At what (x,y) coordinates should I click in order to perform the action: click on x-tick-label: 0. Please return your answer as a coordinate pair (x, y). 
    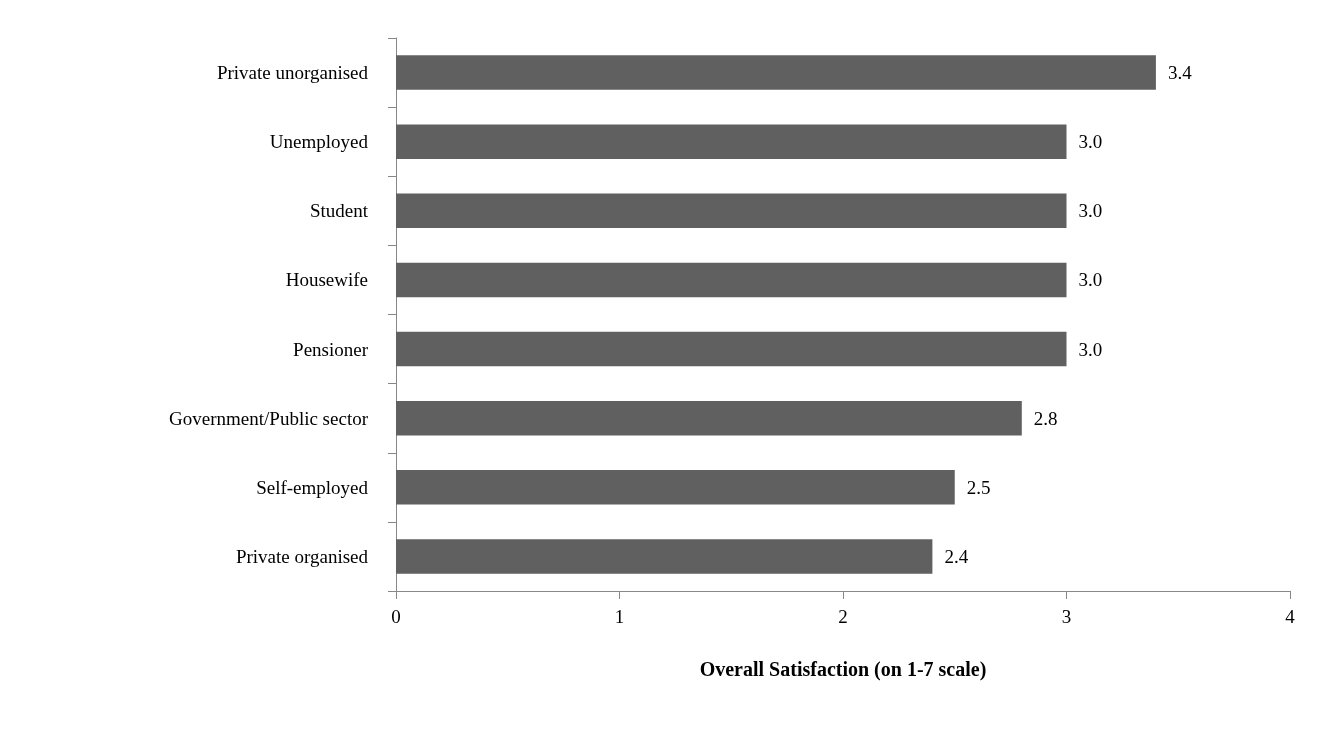
    Looking at the image, I should click on (396, 616).